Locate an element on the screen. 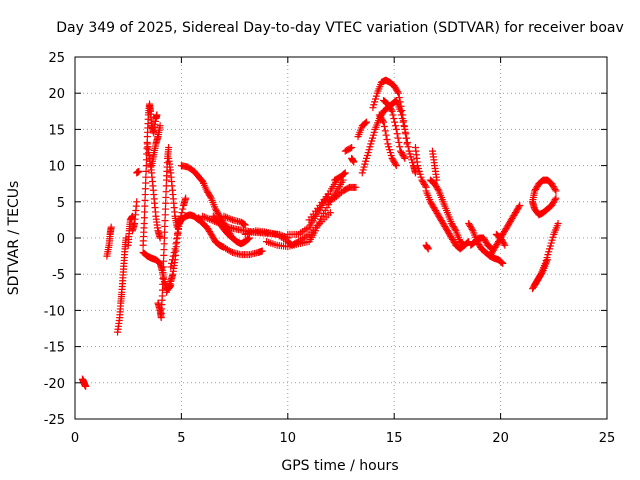 Image resolution: width=640 pixels, height=480 pixels. x-tick-label: 25 is located at coordinates (607, 438).